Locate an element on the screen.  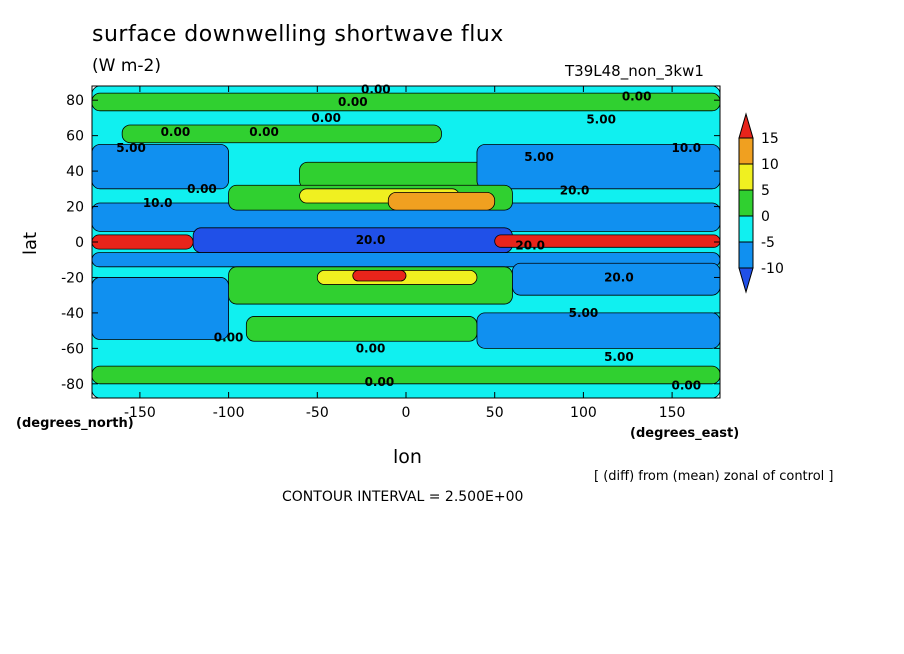
x-tick-label: 150 is located at coordinates (672, 413).